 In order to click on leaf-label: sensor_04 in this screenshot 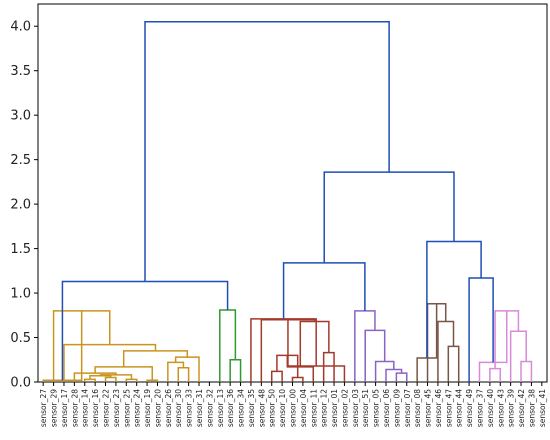, I will do `click(303, 408)`.